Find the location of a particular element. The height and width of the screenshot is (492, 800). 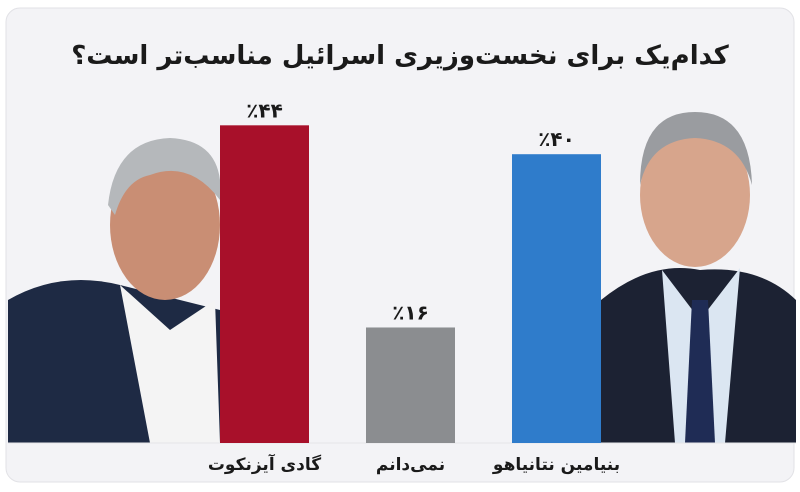

value-label: ٪۴۰ is located at coordinates (556, 139).